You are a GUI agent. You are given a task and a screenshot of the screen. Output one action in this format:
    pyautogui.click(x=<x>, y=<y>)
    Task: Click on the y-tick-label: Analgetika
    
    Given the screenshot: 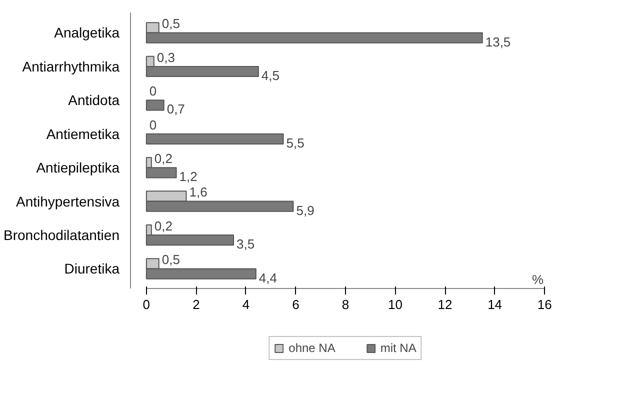 What is the action you would take?
    pyautogui.click(x=87, y=32)
    